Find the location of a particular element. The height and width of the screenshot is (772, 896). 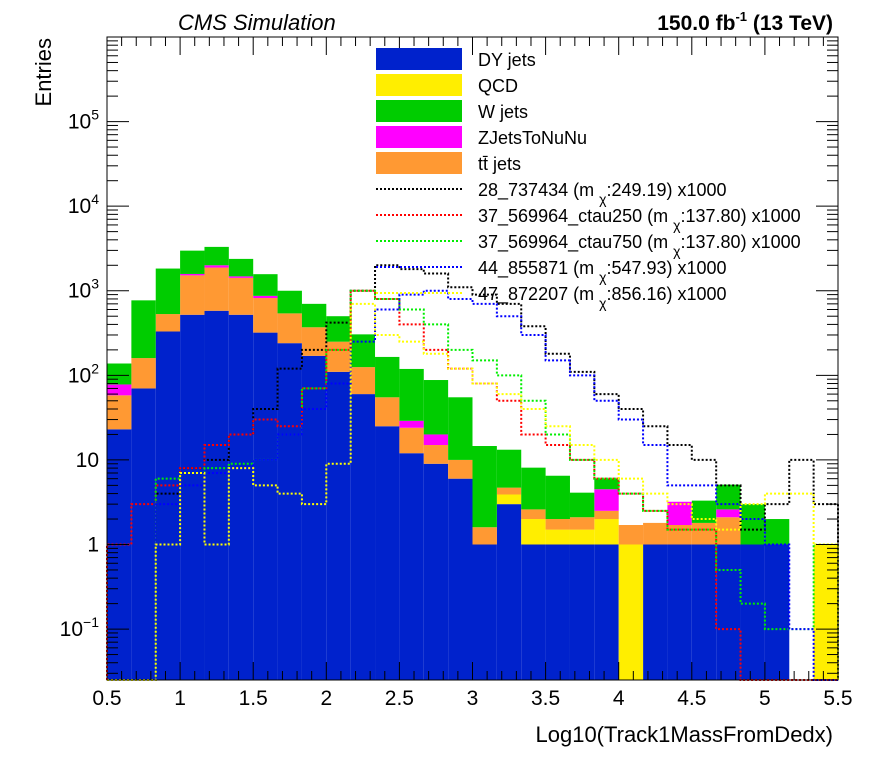

y-tick-label-6: 10⁵ is located at coordinates (83, 120).